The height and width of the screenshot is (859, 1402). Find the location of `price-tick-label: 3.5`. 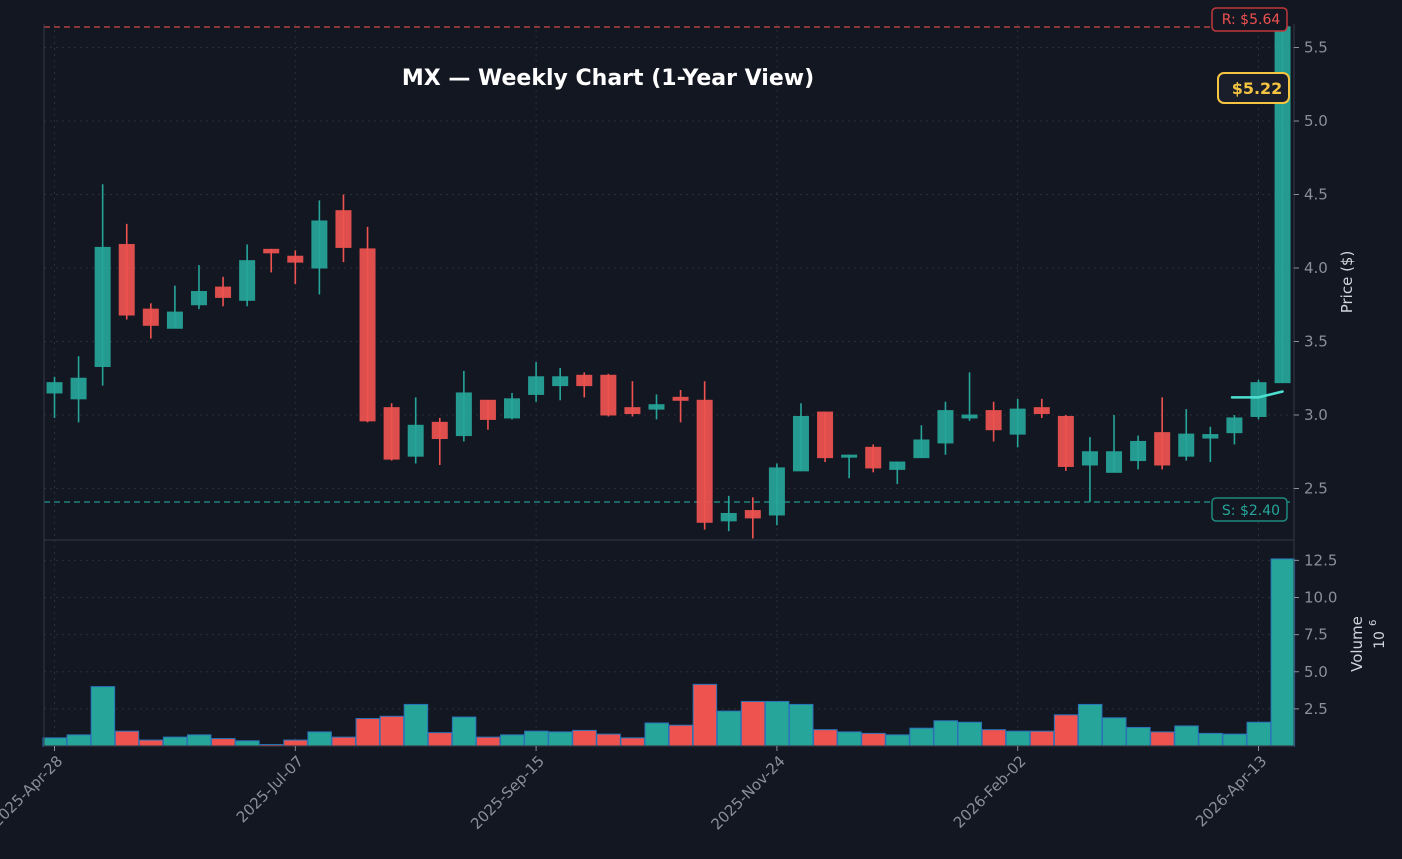

price-tick-label: 3.5 is located at coordinates (1316, 342).